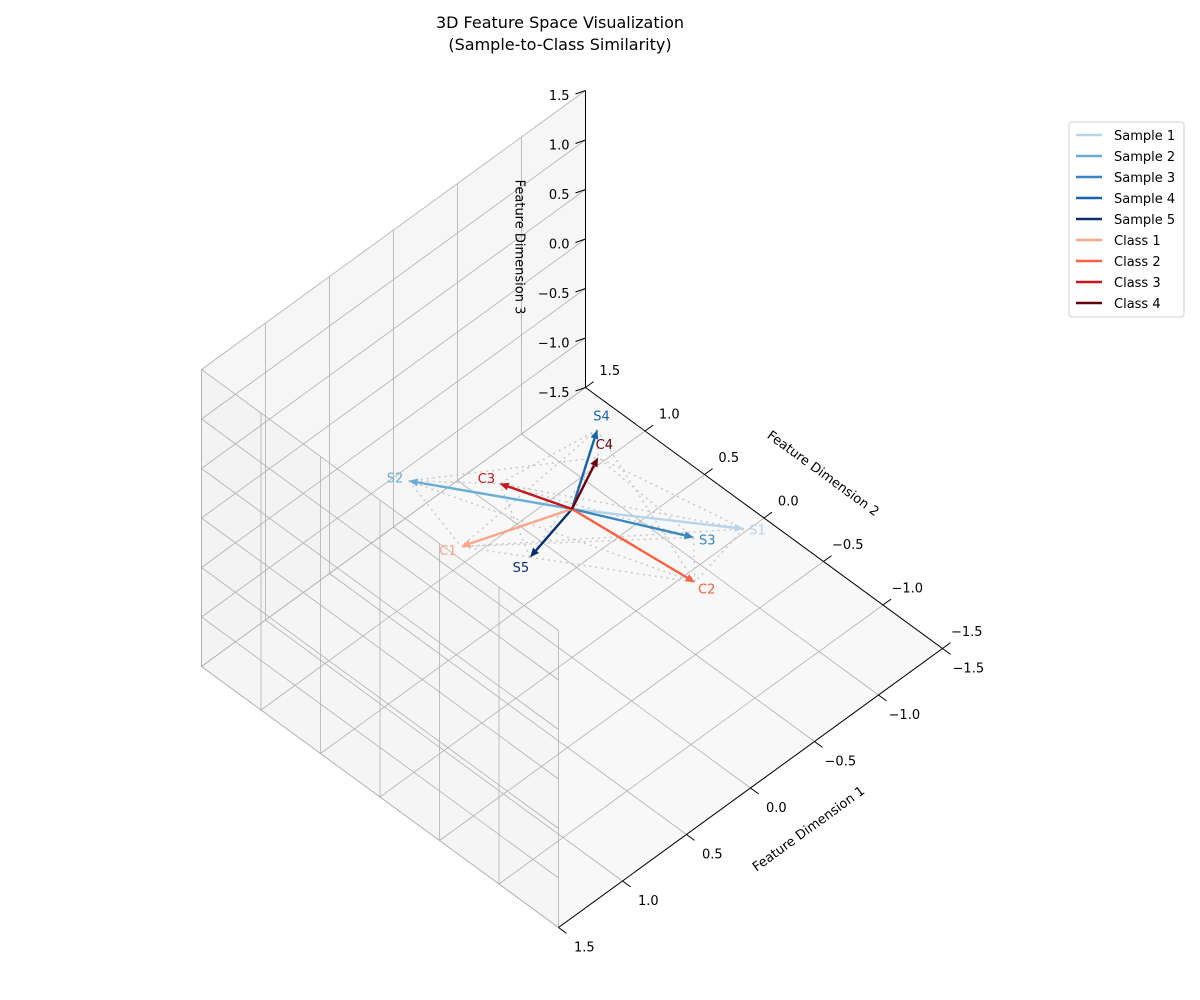 This screenshot has height=1000, width=1200. Describe the element at coordinates (809, 829) in the screenshot. I see `x-axis-label: Feature Dimension 1` at that location.